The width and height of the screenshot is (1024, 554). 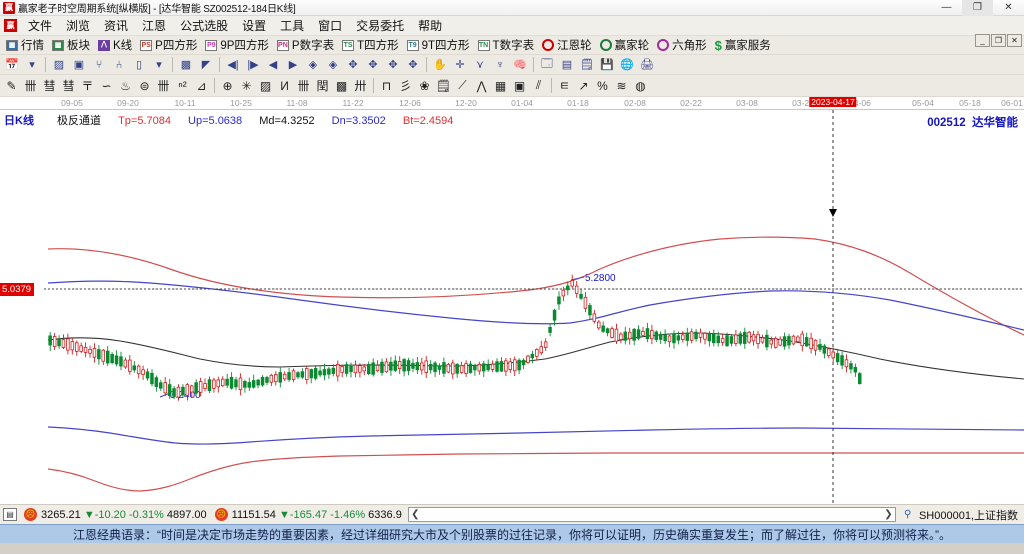 I want to click on window-red-icon: 🗔, so click(x=547, y=64).